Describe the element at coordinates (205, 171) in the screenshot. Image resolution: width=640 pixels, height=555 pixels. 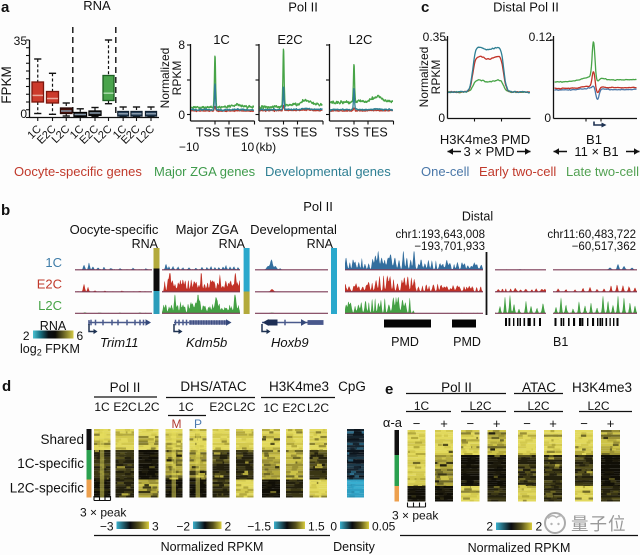
I see `svg-text: Major ZGA genes` at that location.